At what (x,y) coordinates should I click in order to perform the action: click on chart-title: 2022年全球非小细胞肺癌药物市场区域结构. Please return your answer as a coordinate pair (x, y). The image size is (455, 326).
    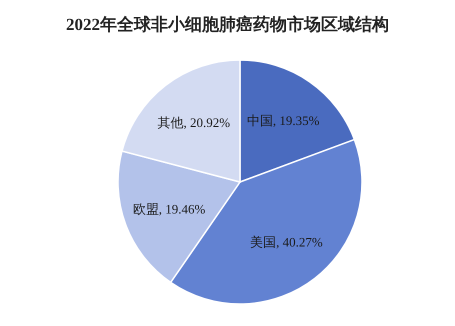
    Looking at the image, I should click on (227, 24).